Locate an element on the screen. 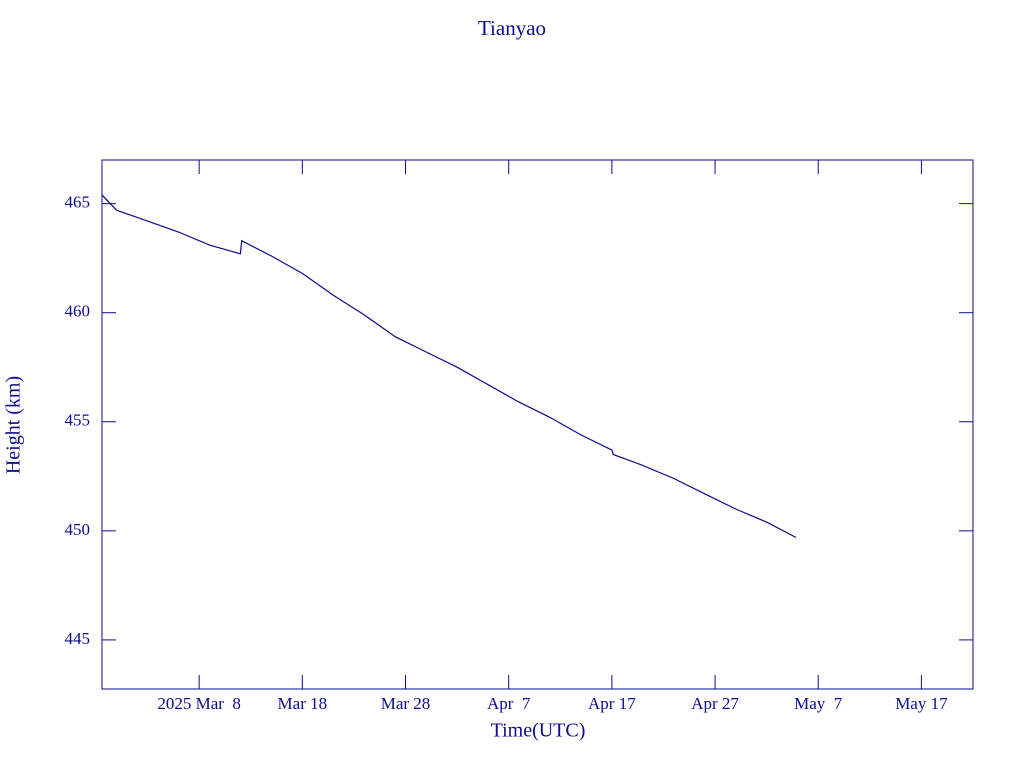 This screenshot has width=1024, height=768. x-tick-label: Apr 27 is located at coordinates (715, 703).